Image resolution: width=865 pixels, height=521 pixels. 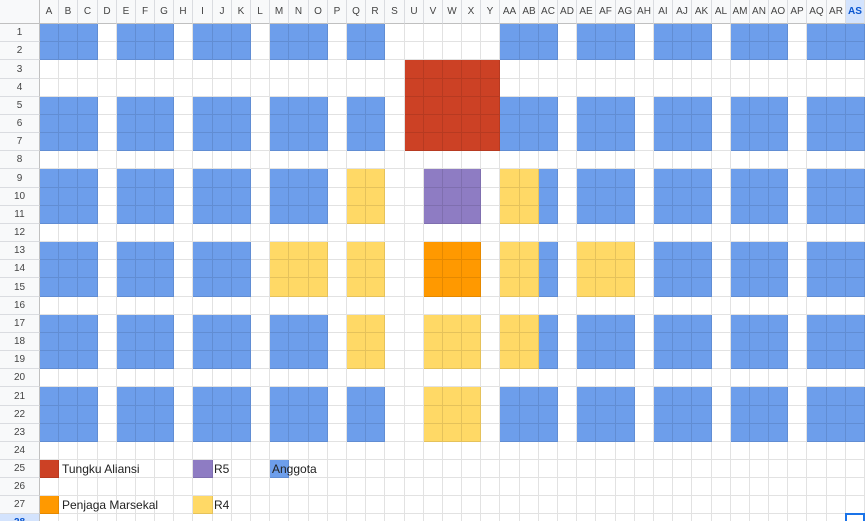 I want to click on cell-L25, so click(x=260, y=469).